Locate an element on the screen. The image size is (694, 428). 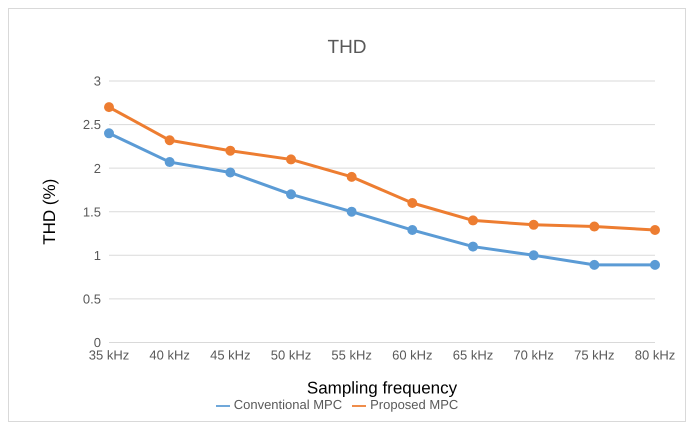
y-axis-title: THD (%) is located at coordinates (50, 211).